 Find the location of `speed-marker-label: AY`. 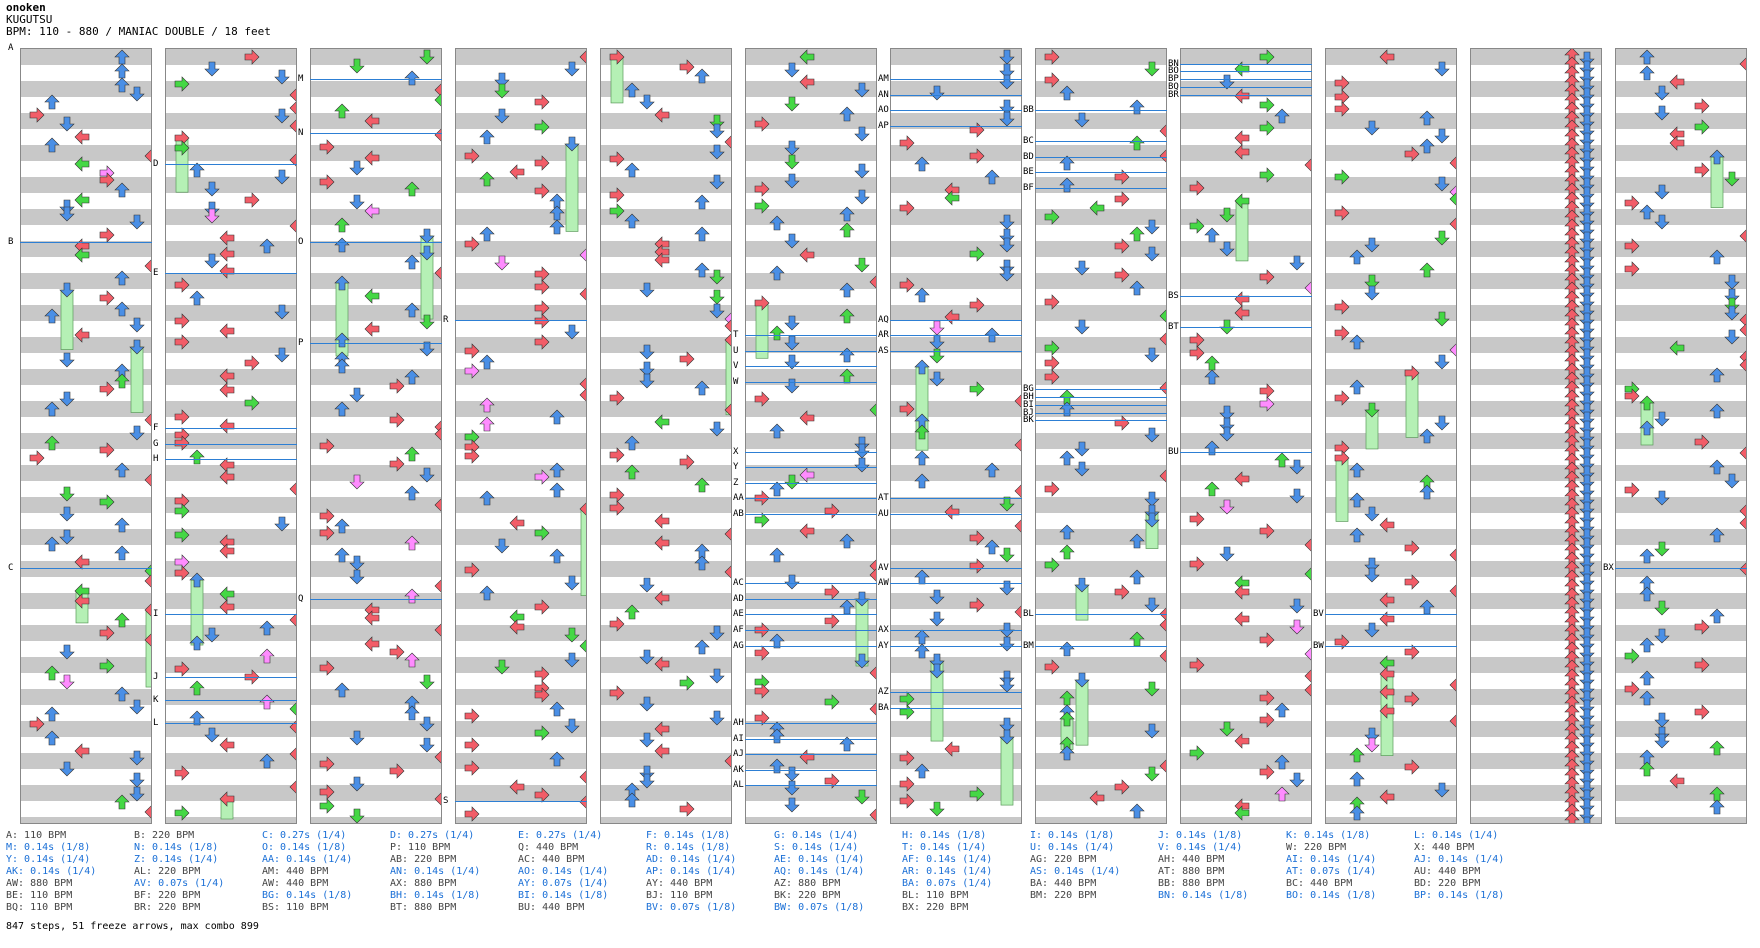

speed-marker-label: AY is located at coordinates (883, 645).